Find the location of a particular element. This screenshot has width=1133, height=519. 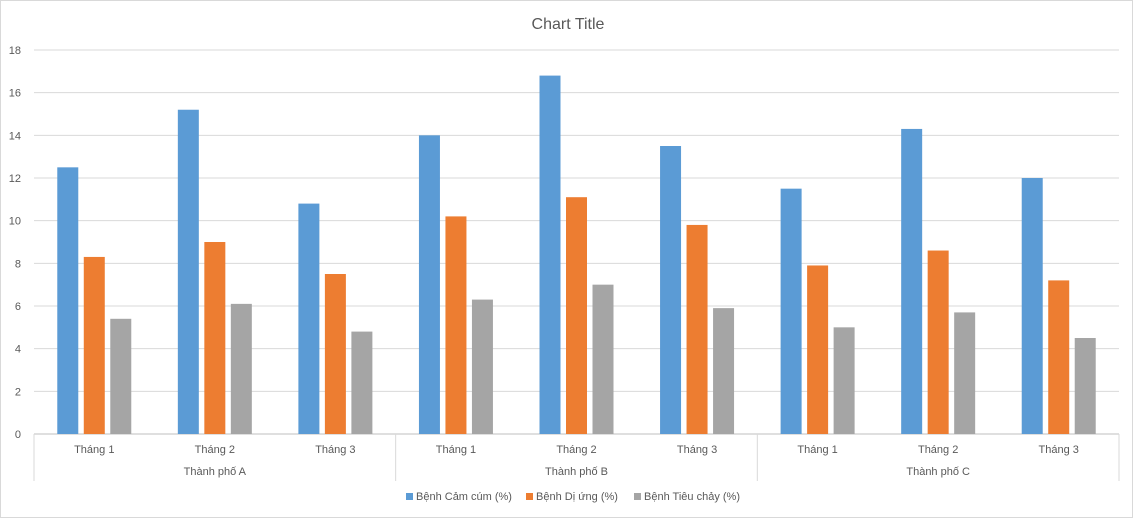

y-tick-label: 0 is located at coordinates (18, 435).